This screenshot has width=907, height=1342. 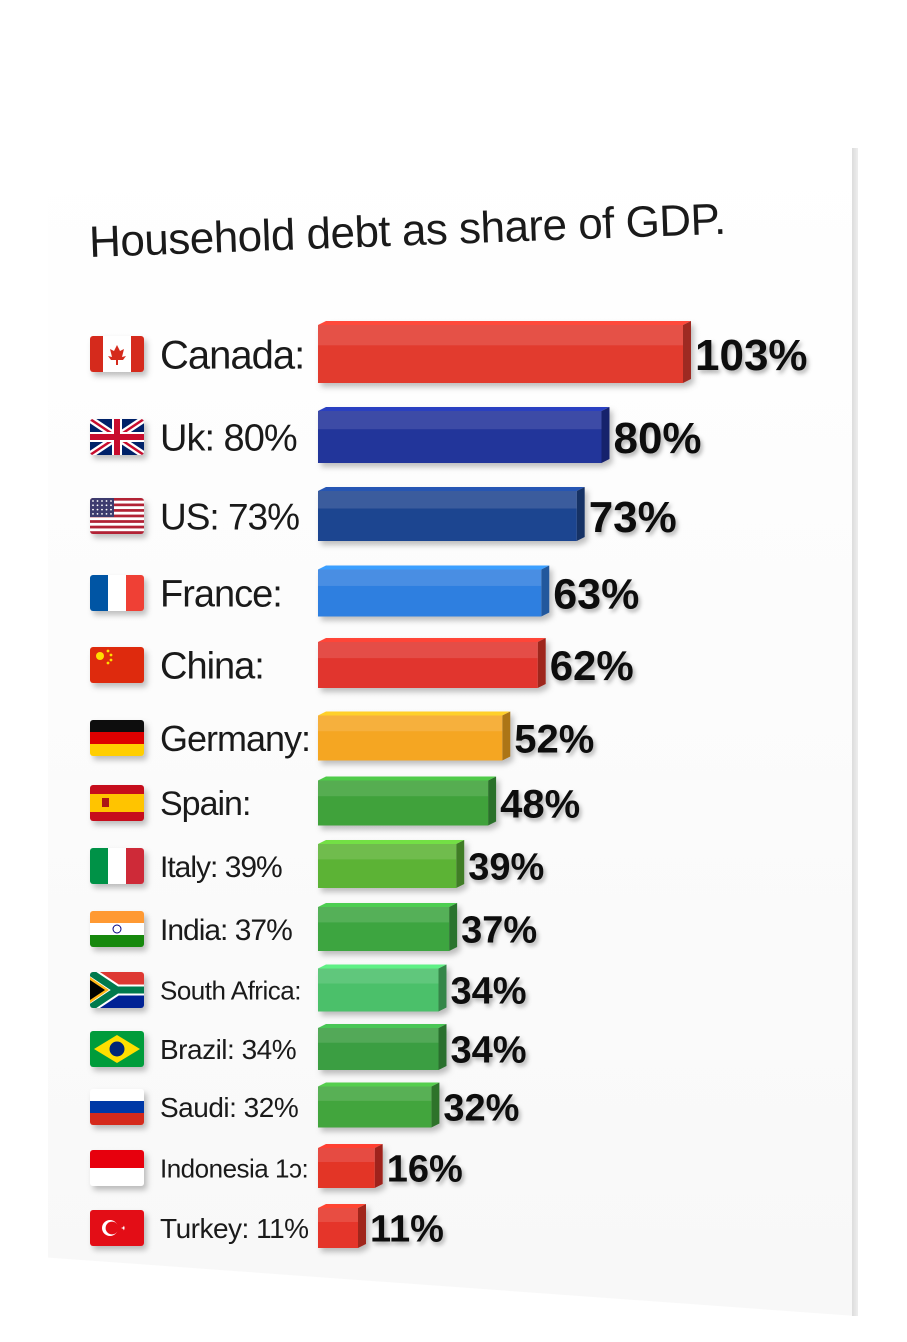 I want to click on bar-row-turkey: Turkey: 11% 11%, so click(x=267, y=1227).